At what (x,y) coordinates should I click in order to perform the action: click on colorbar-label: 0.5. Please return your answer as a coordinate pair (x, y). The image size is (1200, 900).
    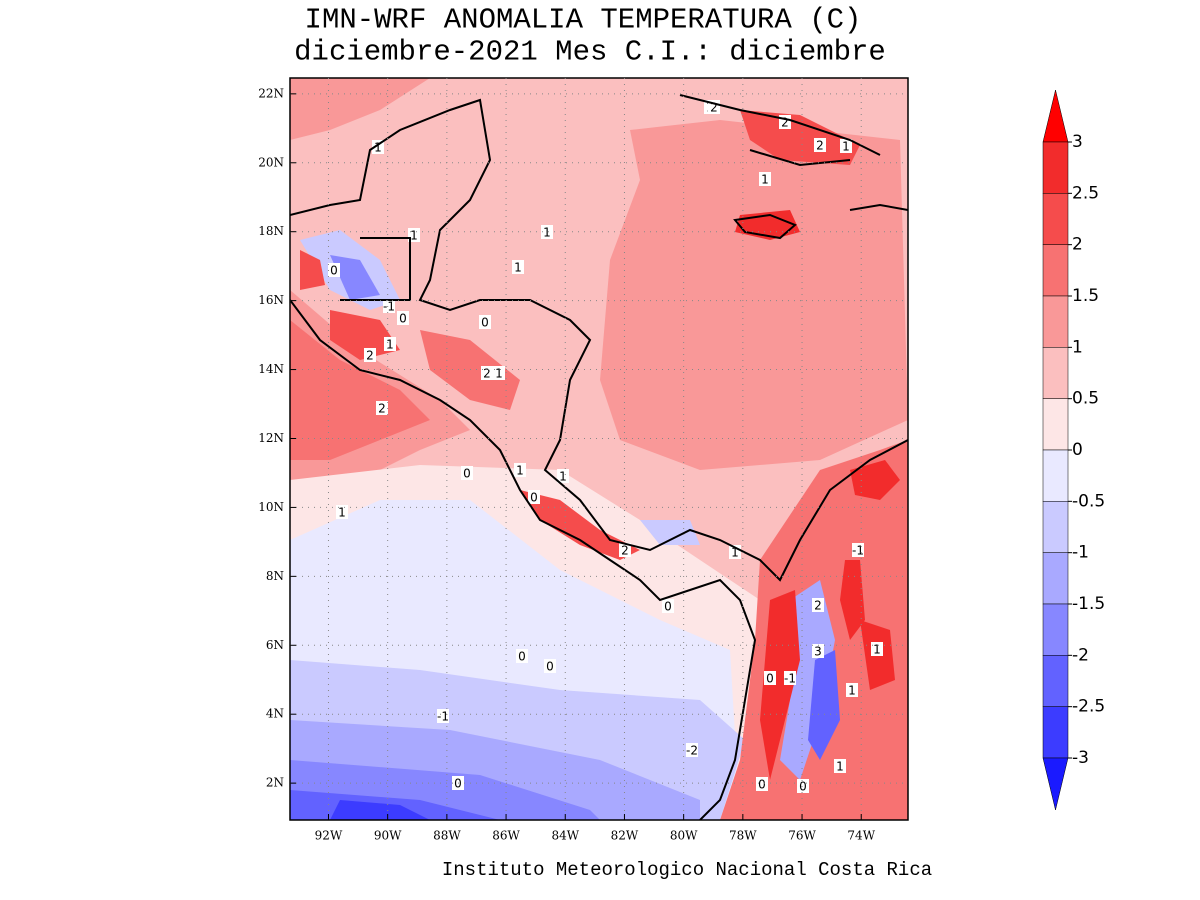
    Looking at the image, I should click on (1085, 399).